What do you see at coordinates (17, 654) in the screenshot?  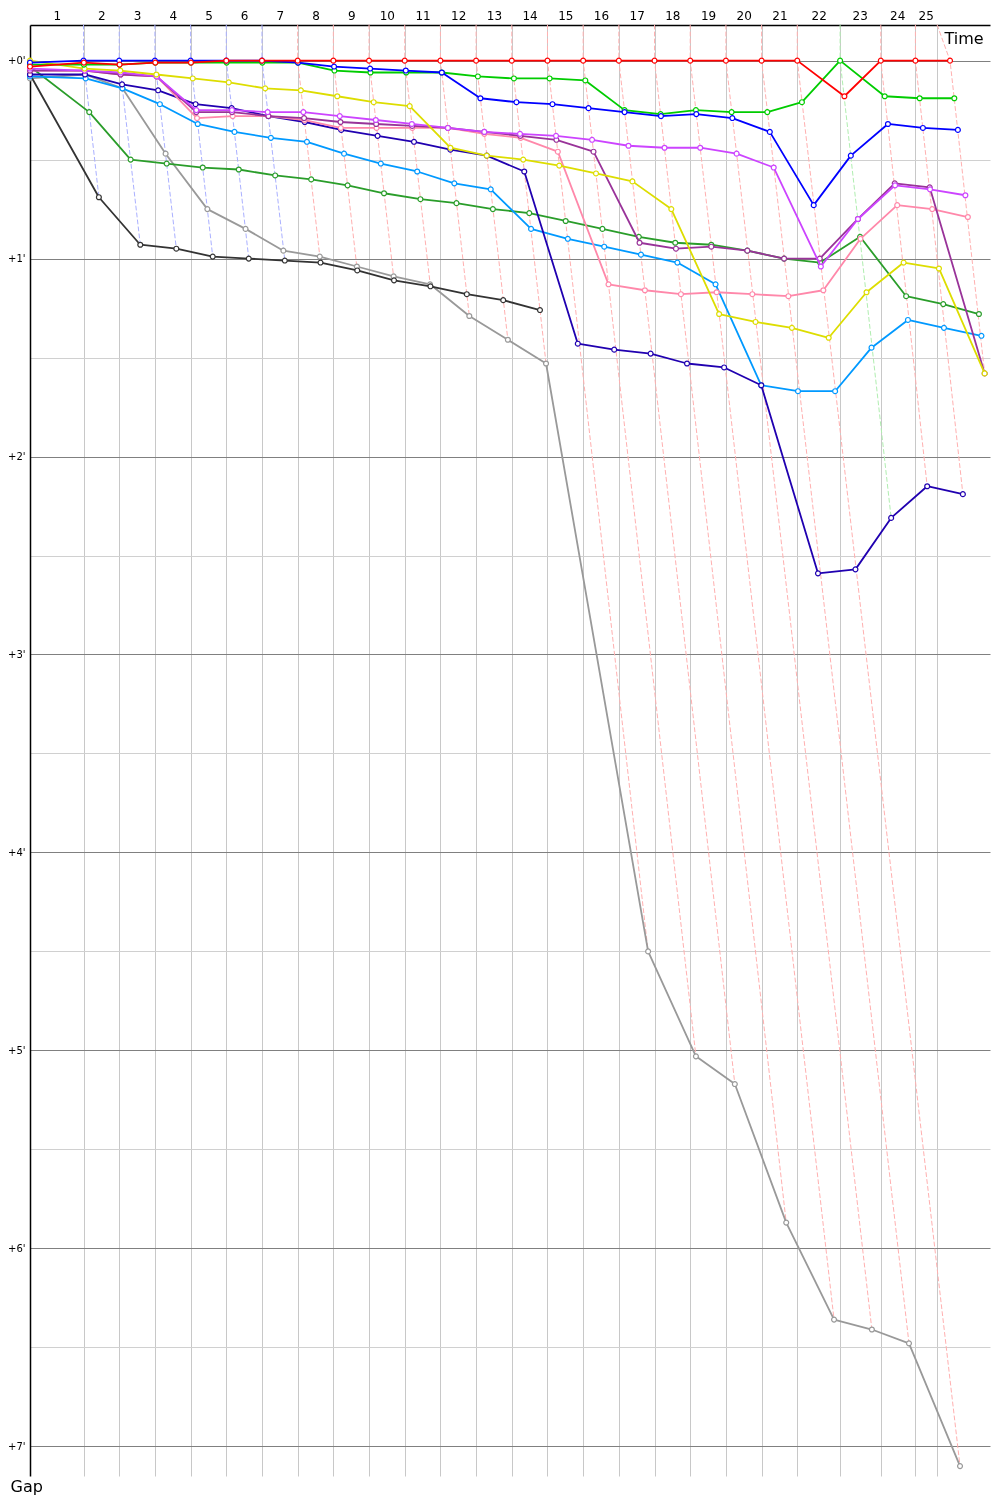 I see `y-tick-label: +3'` at bounding box center [17, 654].